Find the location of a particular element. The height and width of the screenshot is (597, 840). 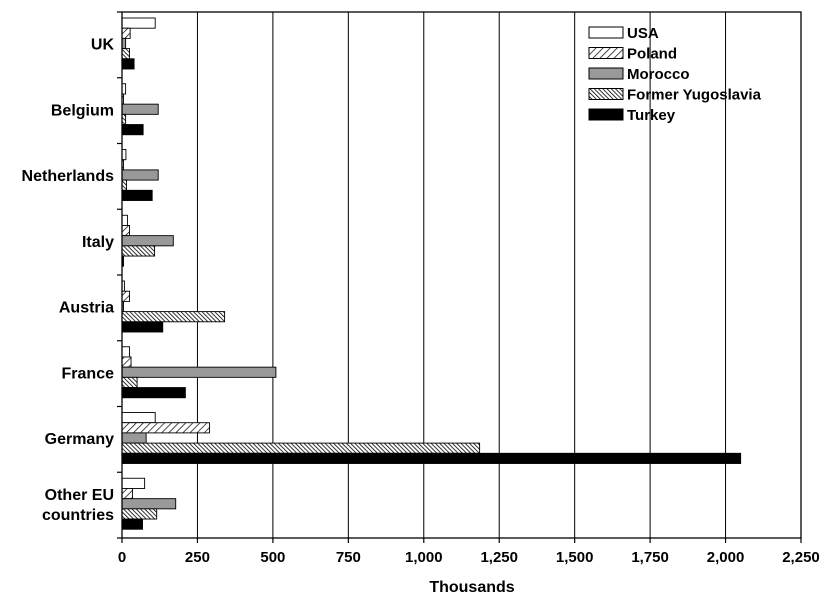

x-tick-label: 1,500 is located at coordinates (575, 557).